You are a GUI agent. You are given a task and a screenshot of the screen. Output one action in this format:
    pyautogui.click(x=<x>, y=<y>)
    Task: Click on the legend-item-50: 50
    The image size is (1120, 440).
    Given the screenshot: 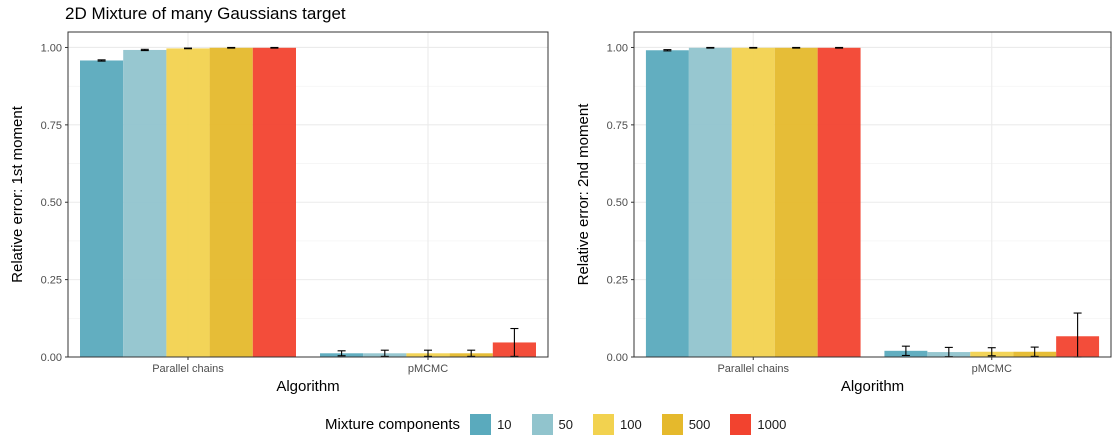 What is the action you would take?
    pyautogui.click(x=559, y=424)
    